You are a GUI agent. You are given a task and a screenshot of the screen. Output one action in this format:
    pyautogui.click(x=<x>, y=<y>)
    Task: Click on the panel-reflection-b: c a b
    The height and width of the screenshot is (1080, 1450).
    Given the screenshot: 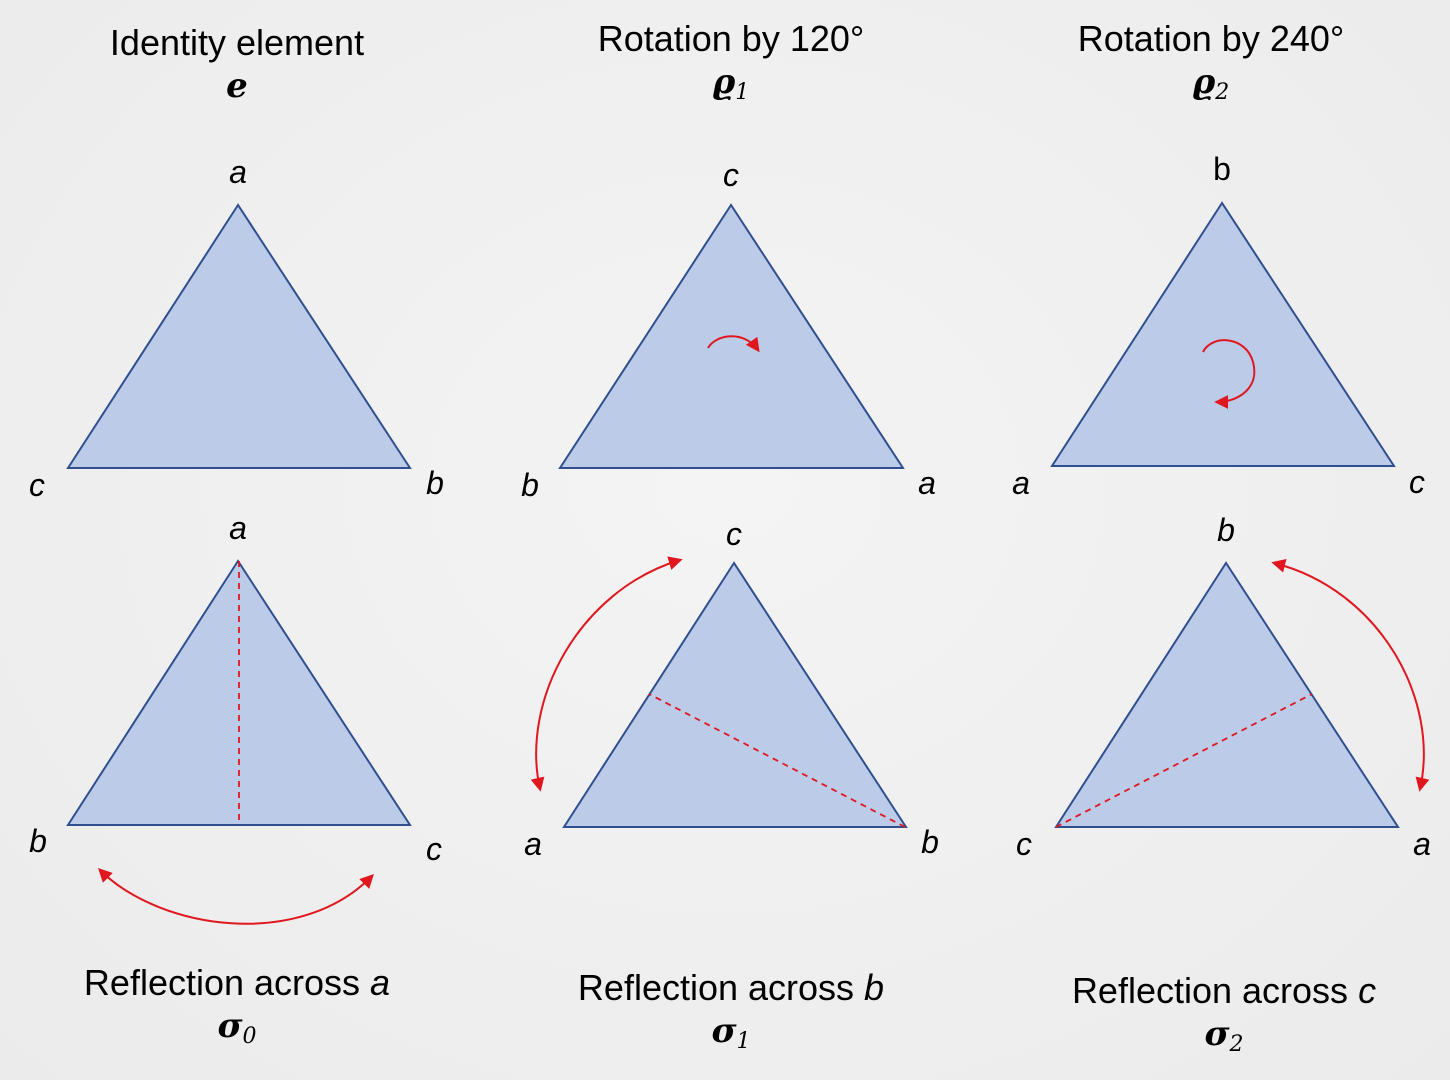 What is the action you would take?
    pyautogui.click(x=731, y=689)
    